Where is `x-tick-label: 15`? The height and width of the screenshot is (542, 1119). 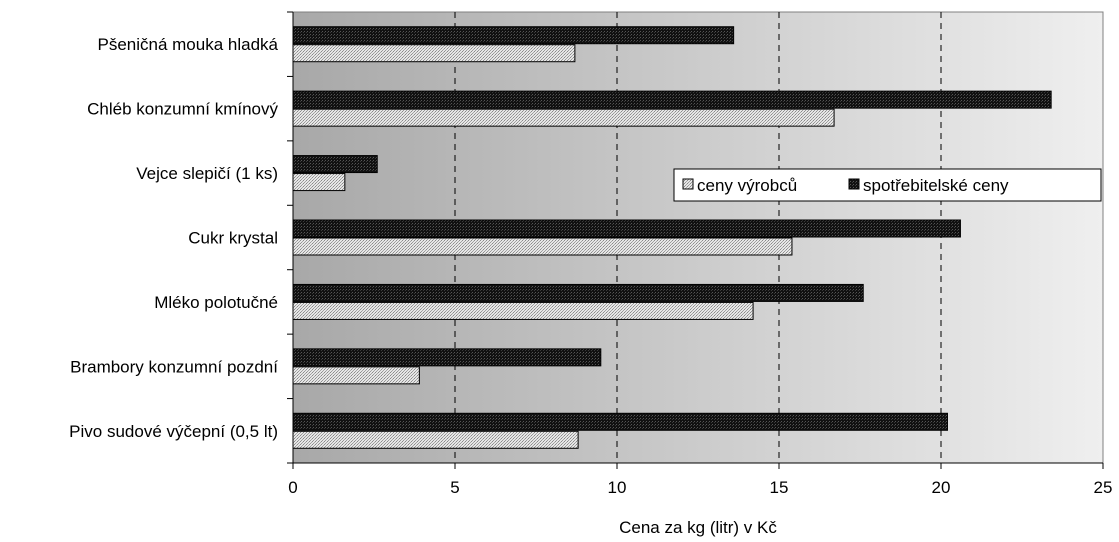 x-tick-label: 15 is located at coordinates (779, 487).